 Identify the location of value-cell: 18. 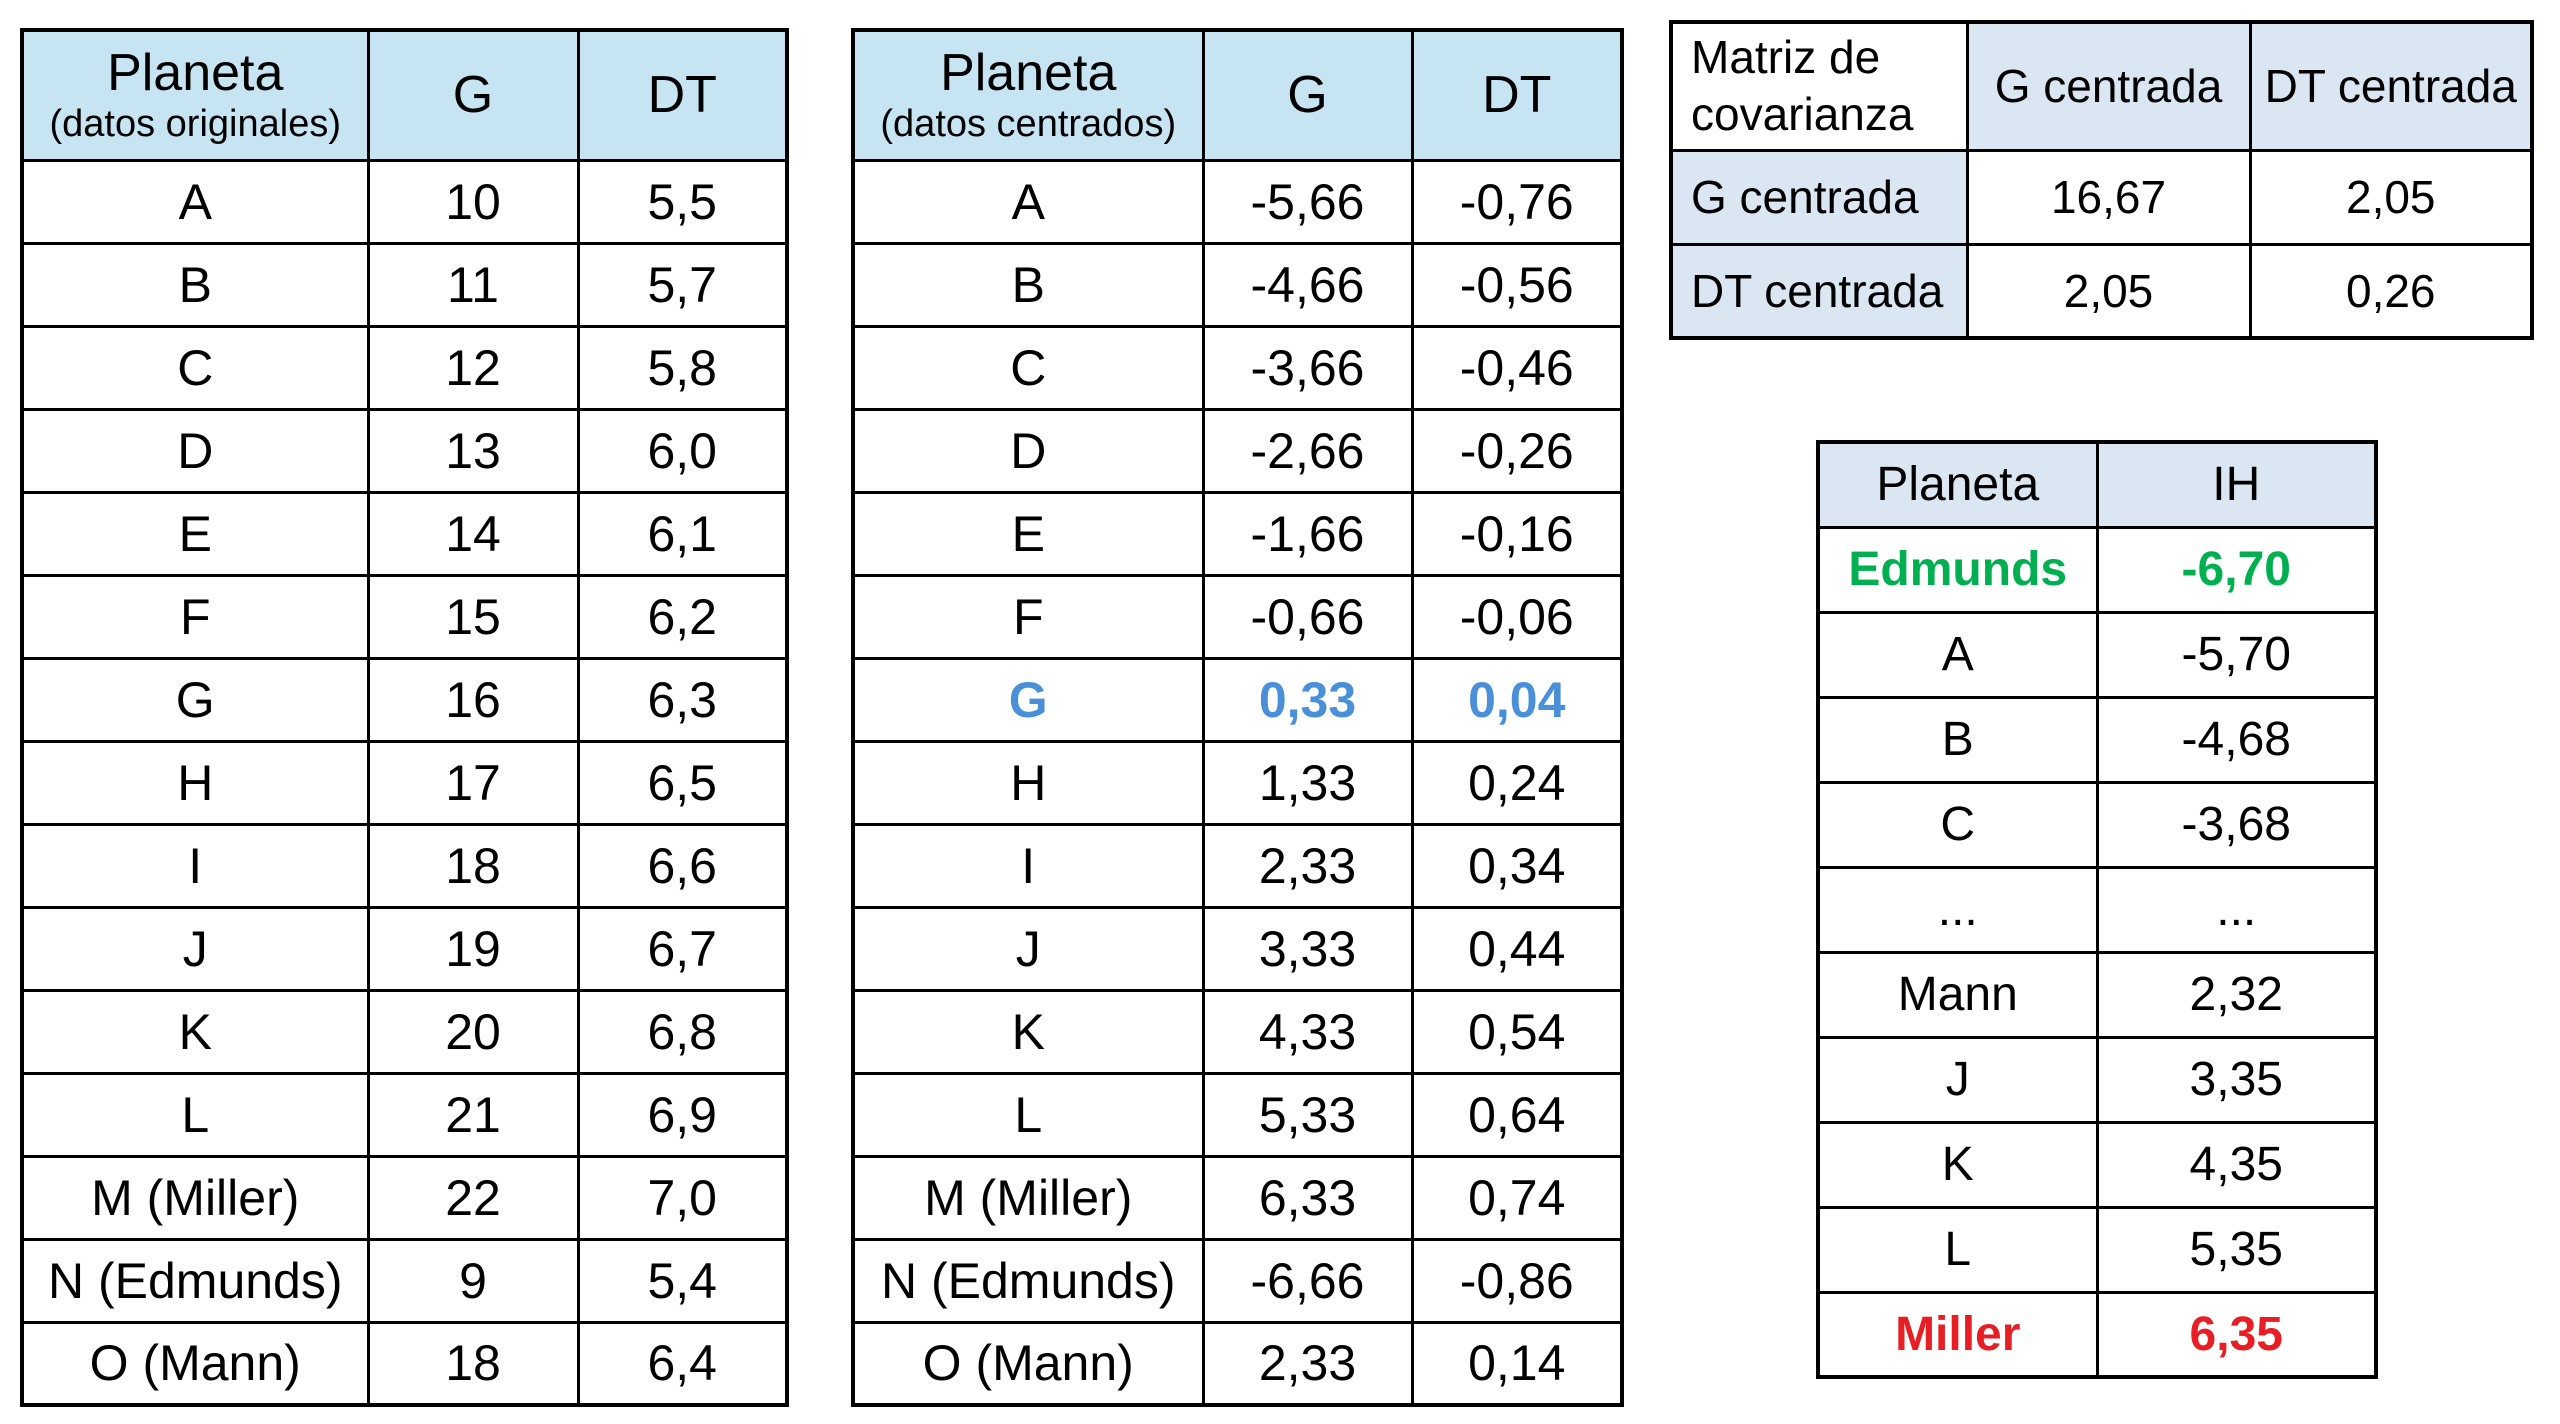
(473, 1363).